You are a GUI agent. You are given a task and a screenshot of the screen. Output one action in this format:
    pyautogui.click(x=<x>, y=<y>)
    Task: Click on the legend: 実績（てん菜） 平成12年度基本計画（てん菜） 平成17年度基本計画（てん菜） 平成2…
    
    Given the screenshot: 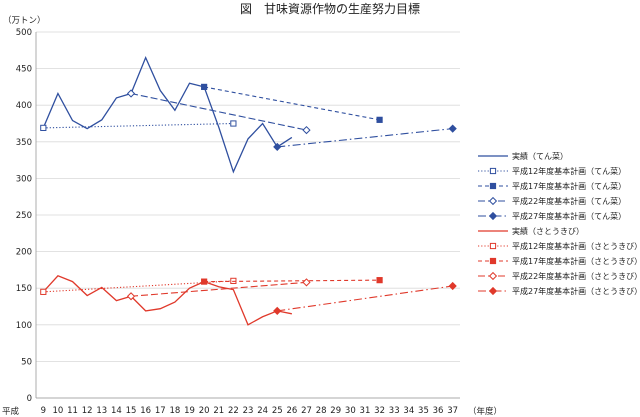 What is the action you would take?
    pyautogui.click(x=559, y=223)
    